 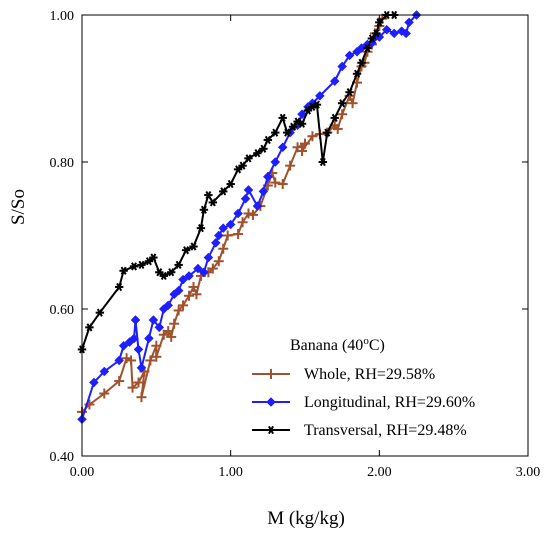 What do you see at coordinates (306, 518) in the screenshot?
I see `x-axis-title: M (kg/kg)` at bounding box center [306, 518].